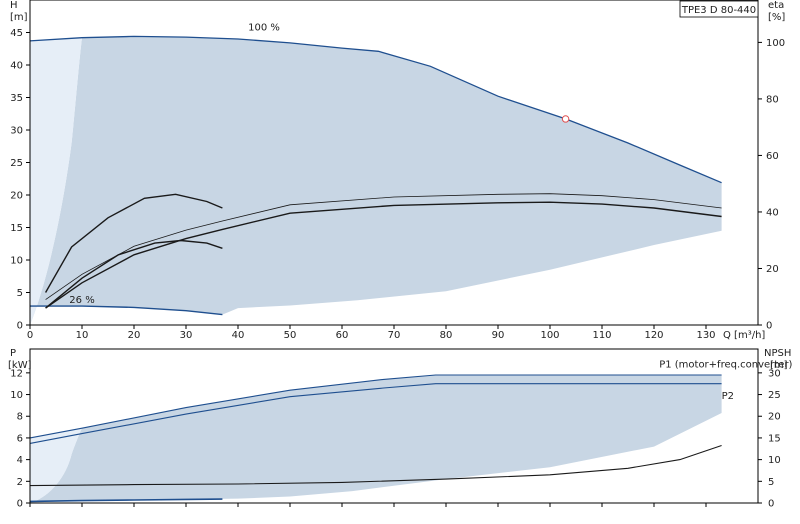  Describe the element at coordinates (776, 5) in the screenshot. I see `y2-axis-label: eta` at that location.